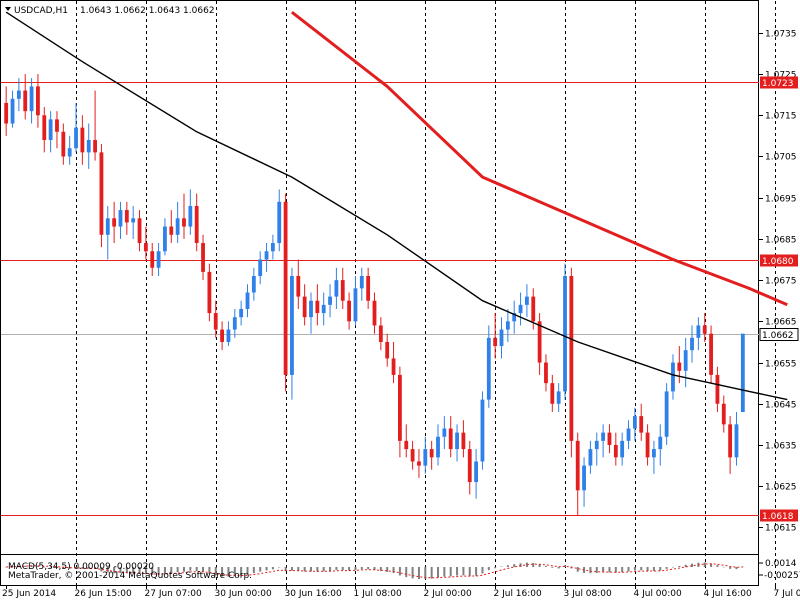 The image size is (800, 604). I want to click on price-tick-label: 1.0715, so click(781, 117).